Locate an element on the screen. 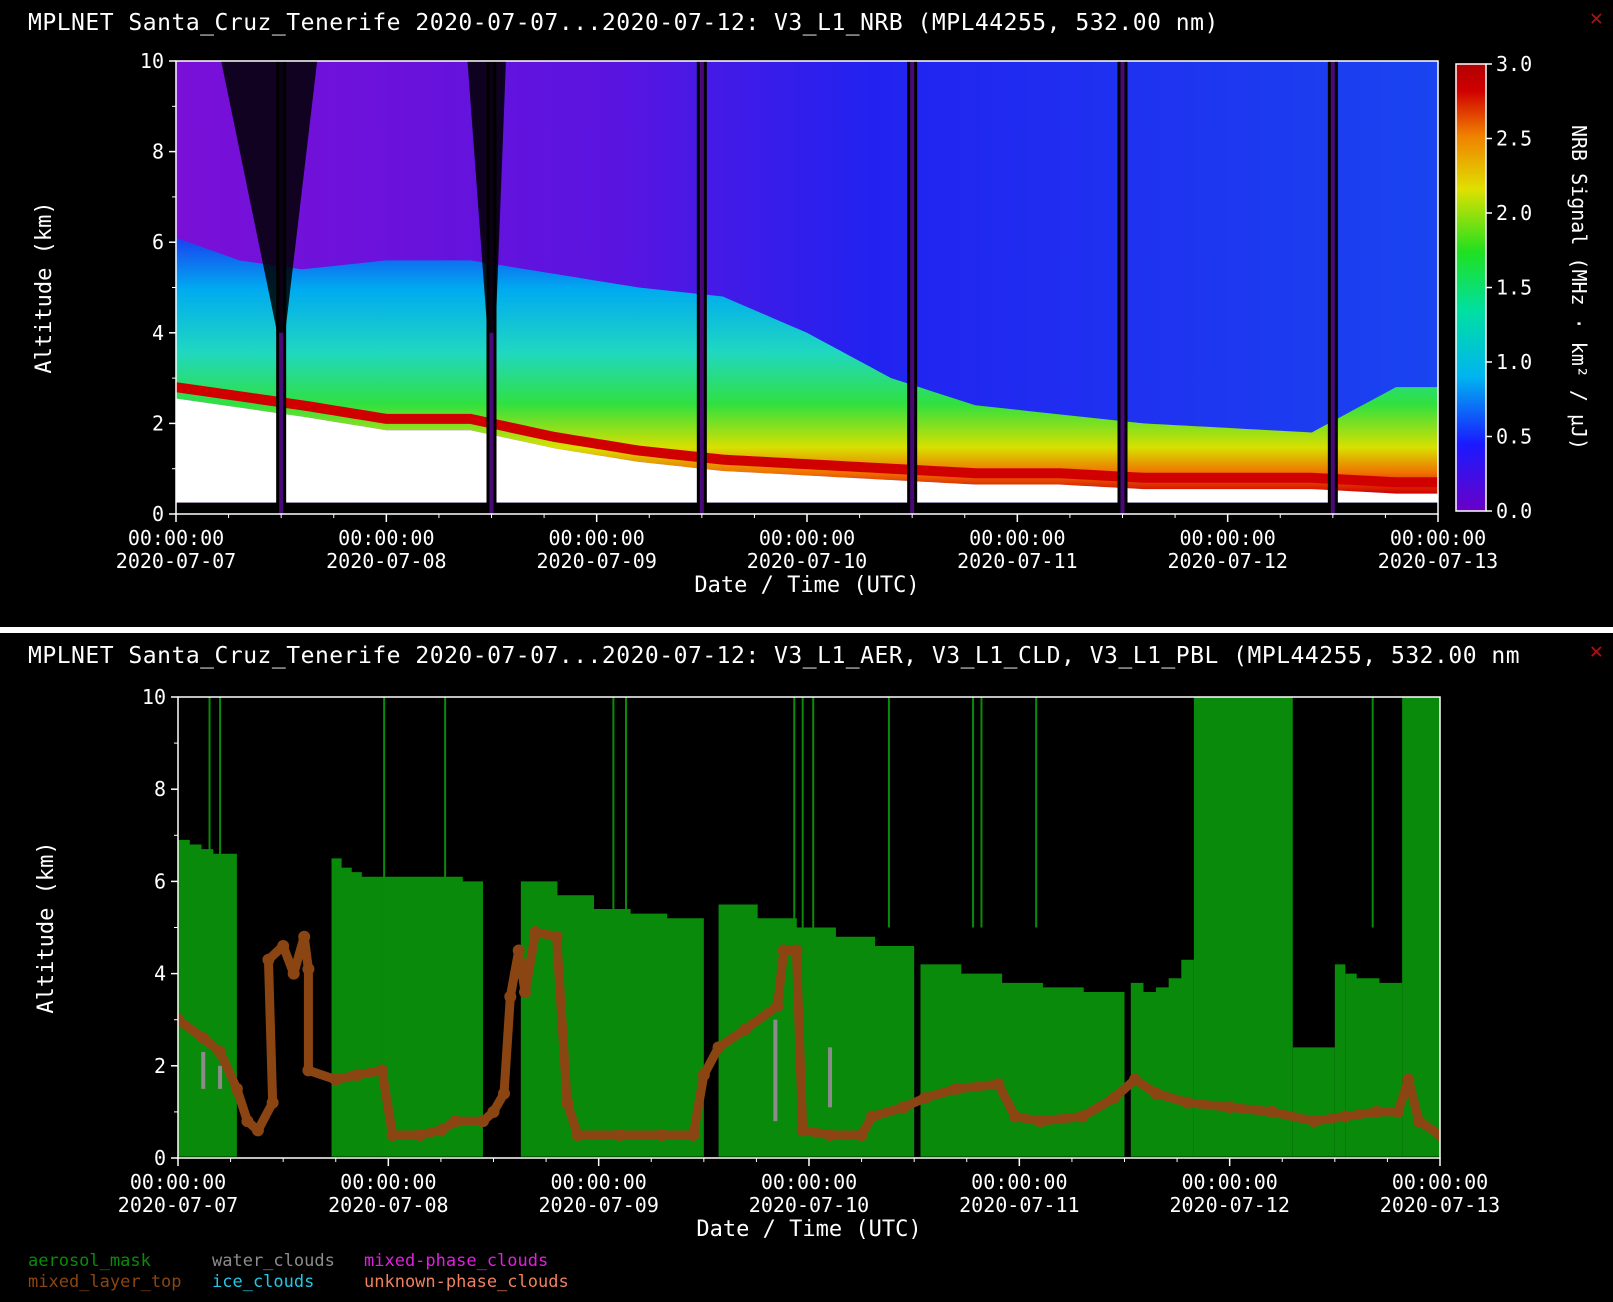 This screenshot has height=1302, width=1613. aer-ytick-label: 2 is located at coordinates (160, 1066).